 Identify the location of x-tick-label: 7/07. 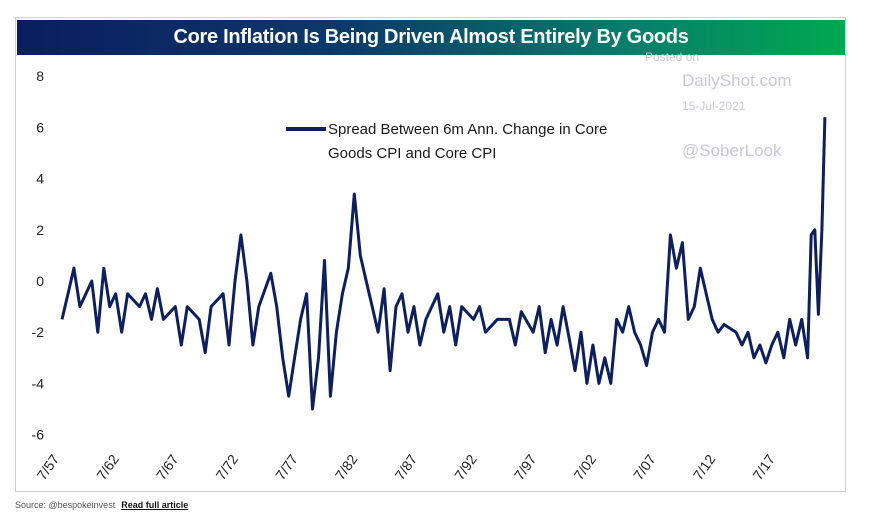
(644, 467).